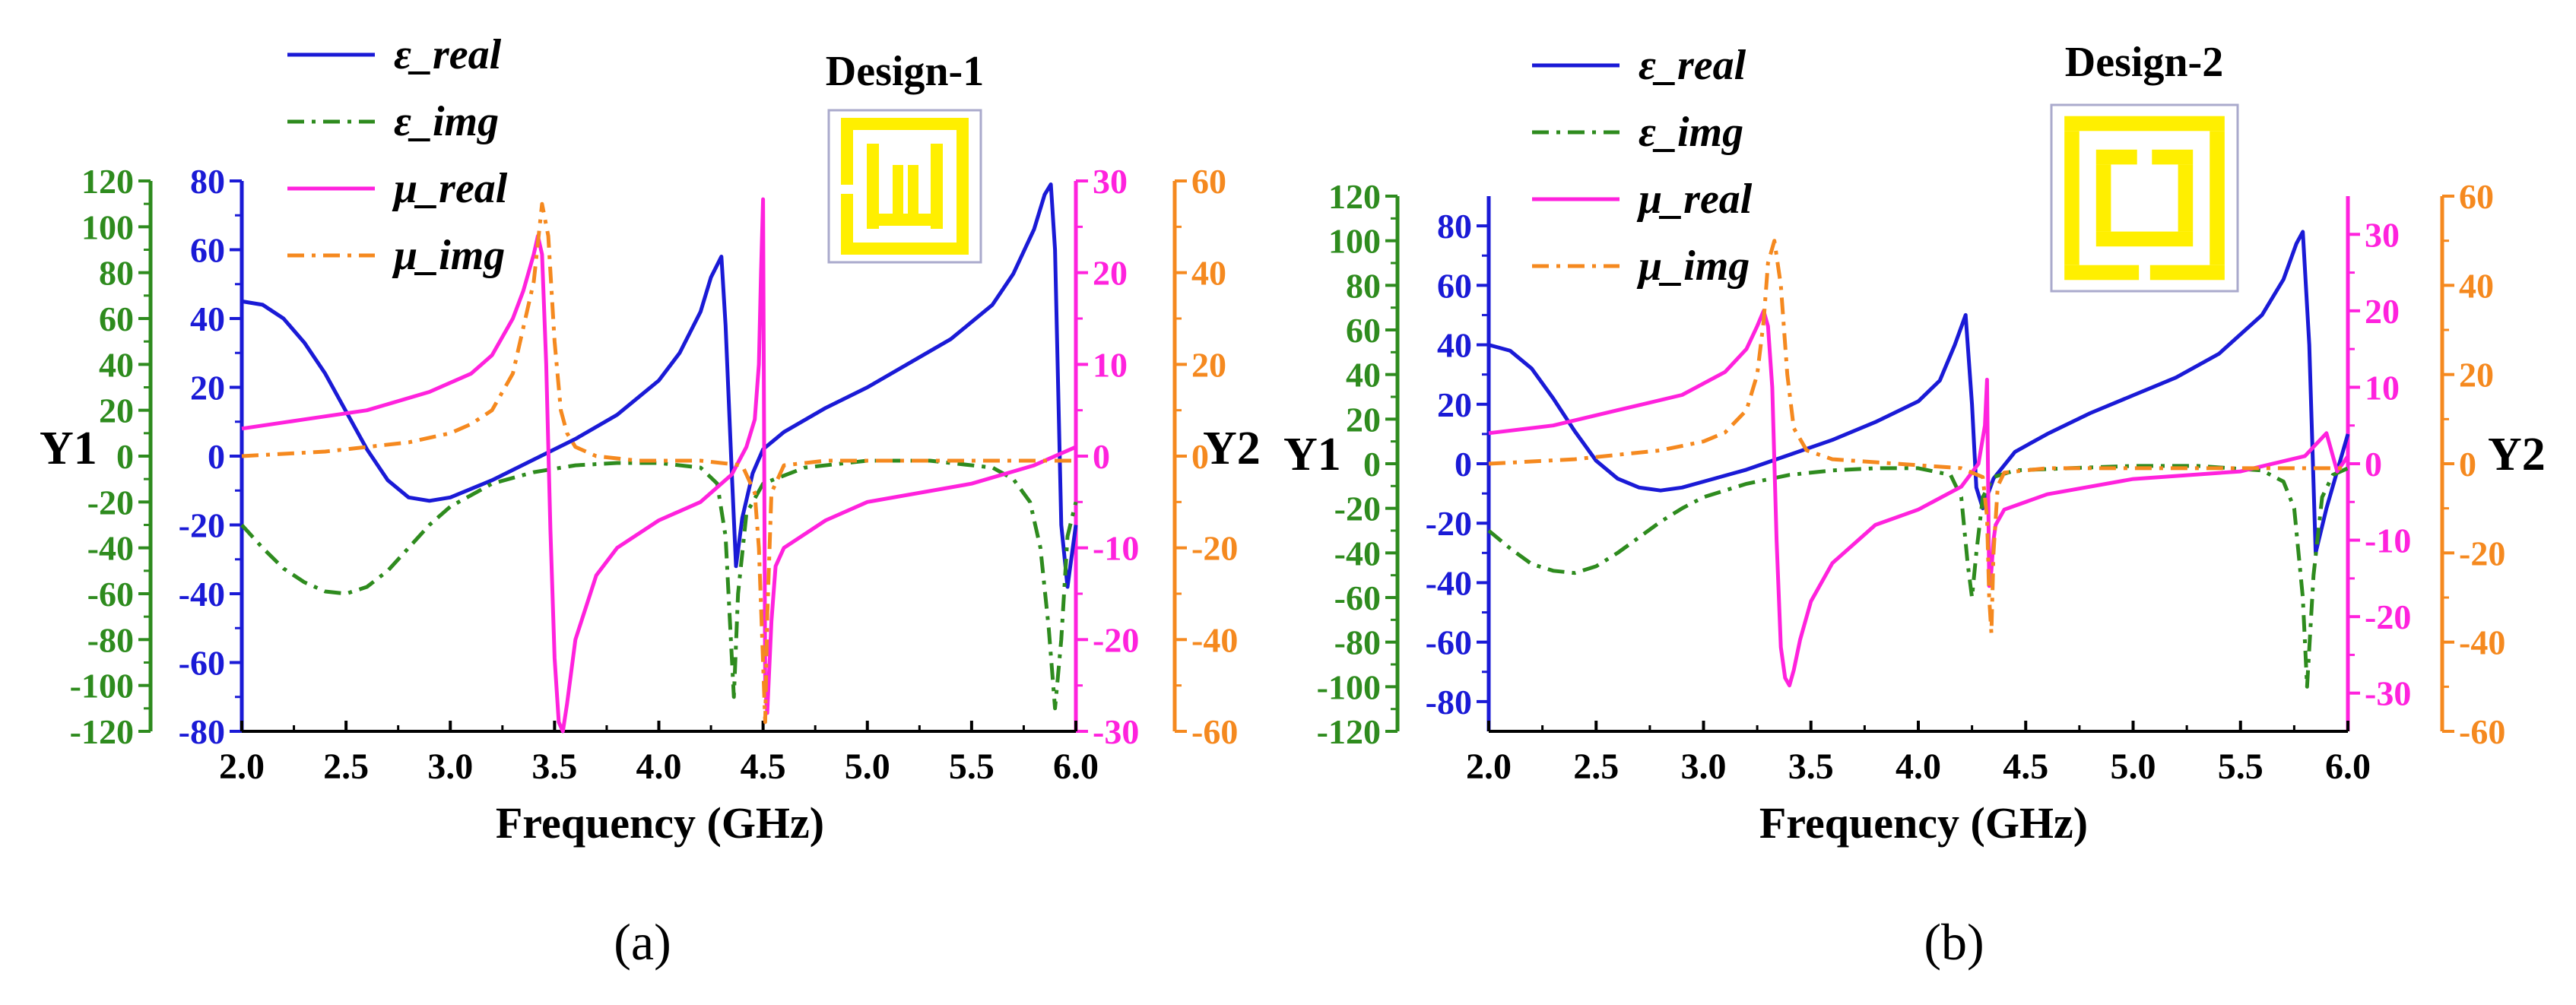 The width and height of the screenshot is (2576, 1005). Describe the element at coordinates (2388, 693) in the screenshot. I see `axis-right_inner-tick-label: -30` at that location.